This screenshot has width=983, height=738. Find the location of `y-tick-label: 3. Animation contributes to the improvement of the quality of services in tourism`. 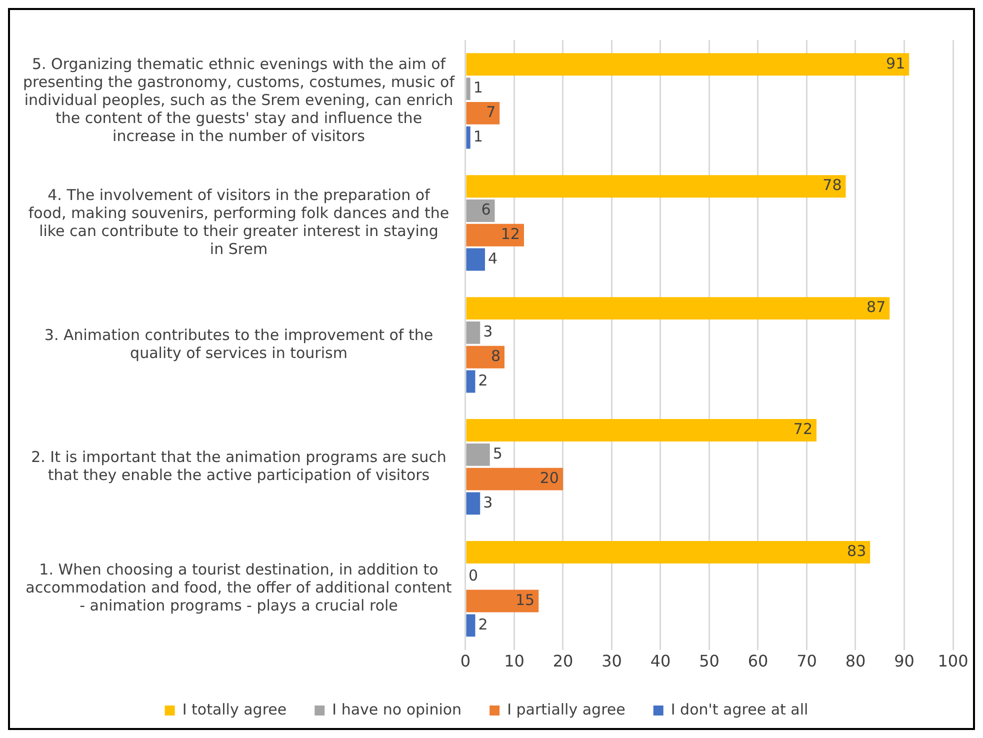

y-tick-label: 3. Animation contributes to the improvement of the quality of services in tourism is located at coordinates (239, 344).